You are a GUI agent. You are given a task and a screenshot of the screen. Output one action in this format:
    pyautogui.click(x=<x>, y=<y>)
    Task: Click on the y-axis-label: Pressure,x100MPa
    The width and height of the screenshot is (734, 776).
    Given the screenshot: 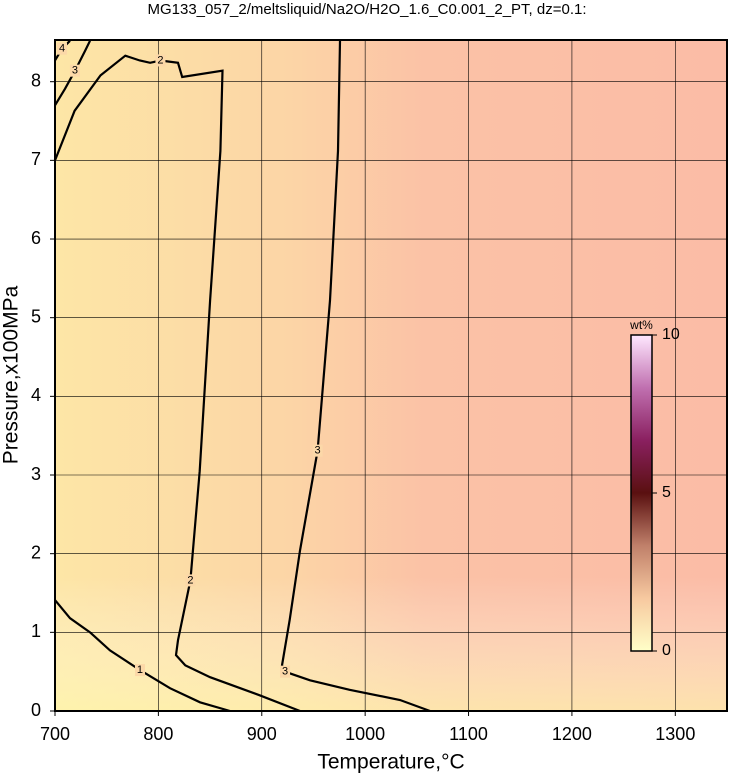 What is the action you would take?
    pyautogui.click(x=11, y=374)
    